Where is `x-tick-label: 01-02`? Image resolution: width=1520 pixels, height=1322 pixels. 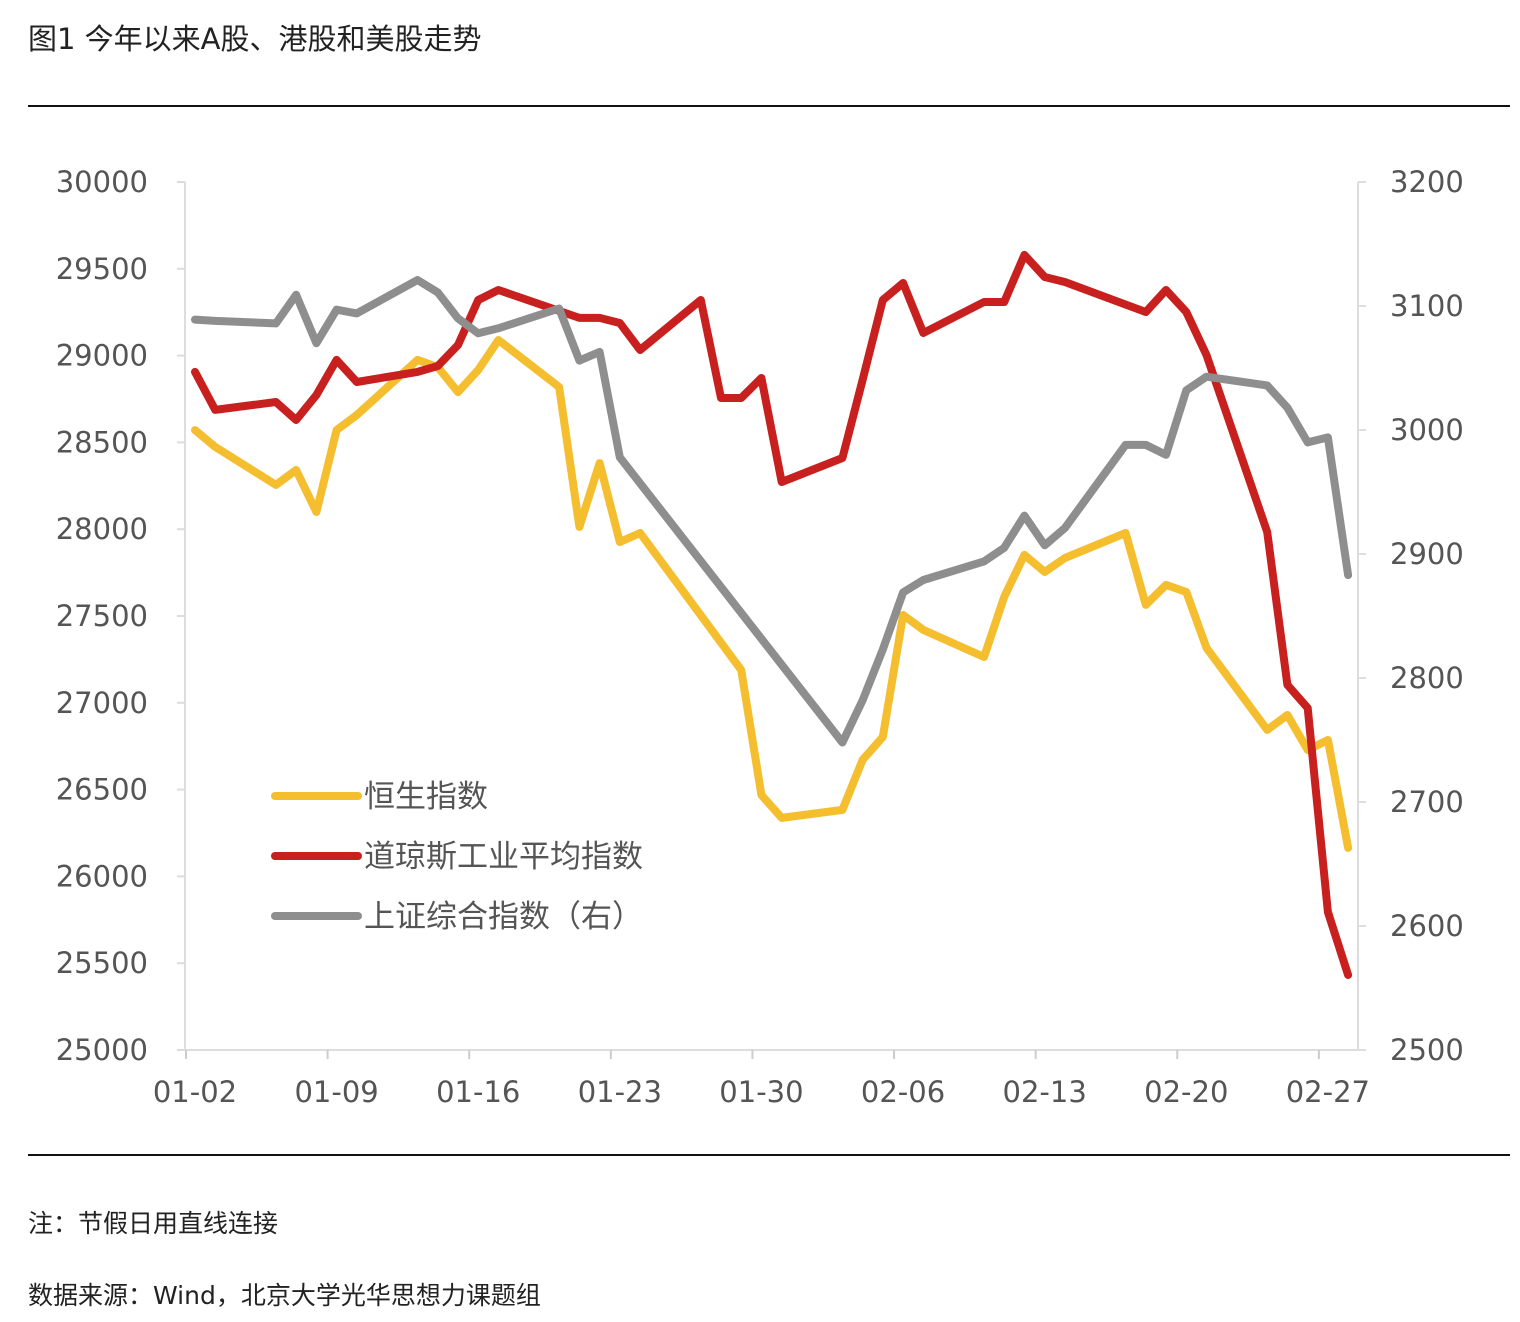 x-tick-label: 01-02 is located at coordinates (195, 1092).